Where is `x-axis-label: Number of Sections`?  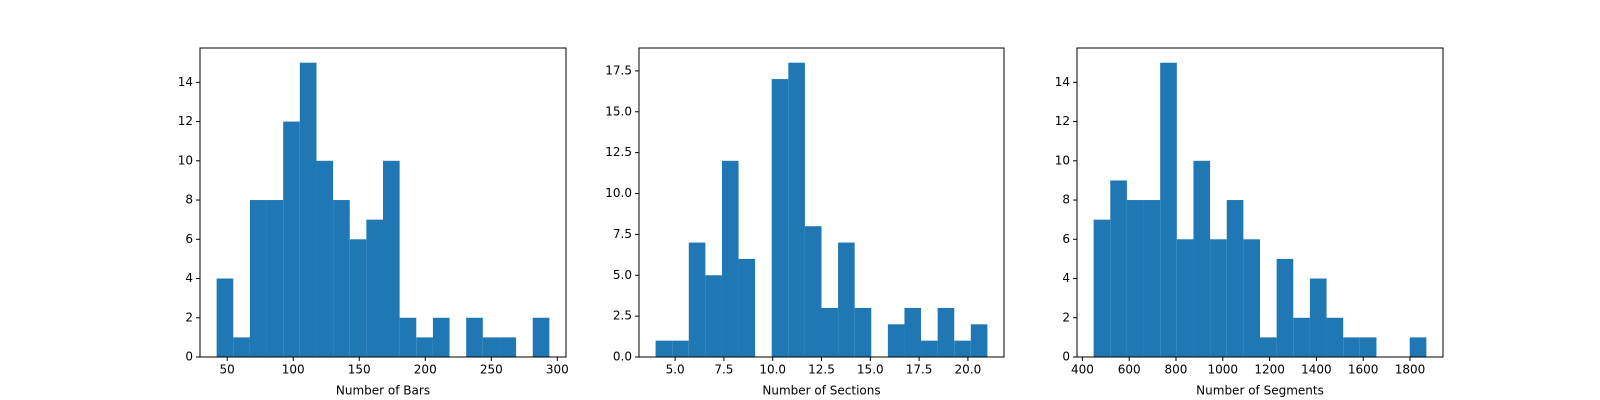
x-axis-label: Number of Sections is located at coordinates (821, 391).